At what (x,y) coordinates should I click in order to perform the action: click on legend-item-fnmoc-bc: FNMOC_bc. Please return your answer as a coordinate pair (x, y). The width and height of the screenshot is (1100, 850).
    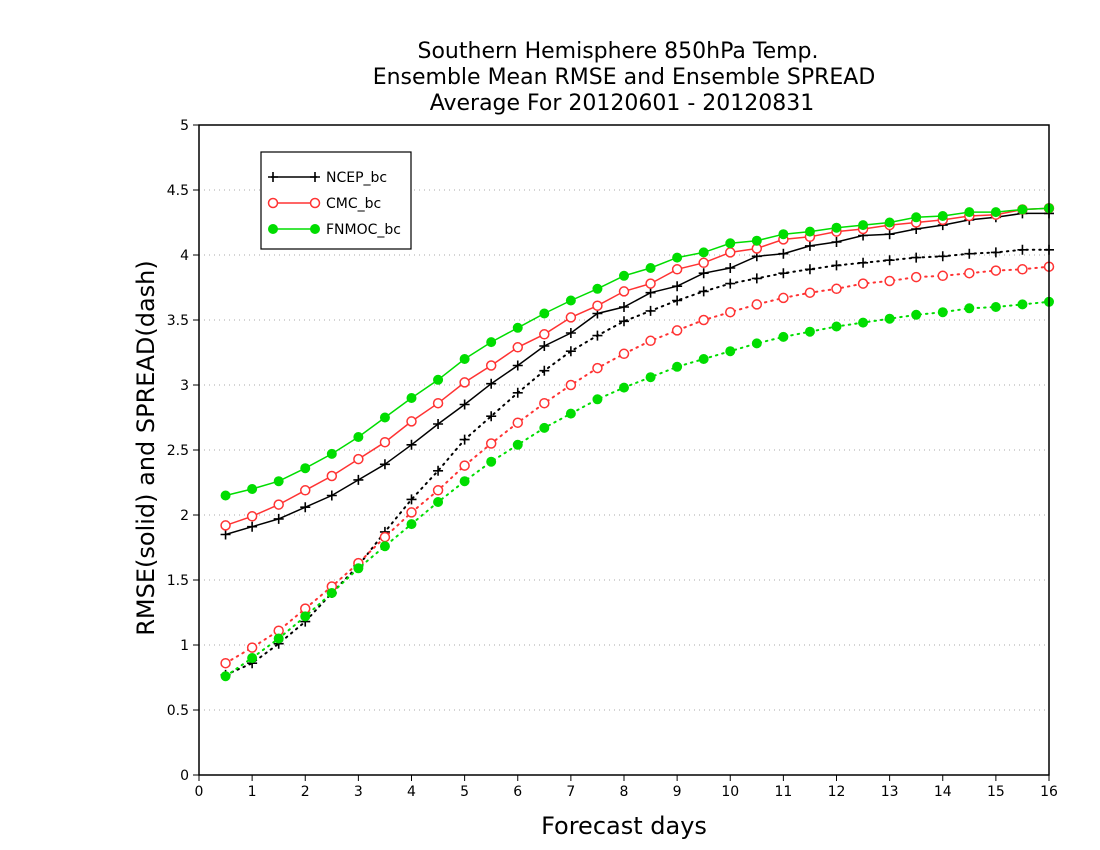
    Looking at the image, I should click on (334, 230).